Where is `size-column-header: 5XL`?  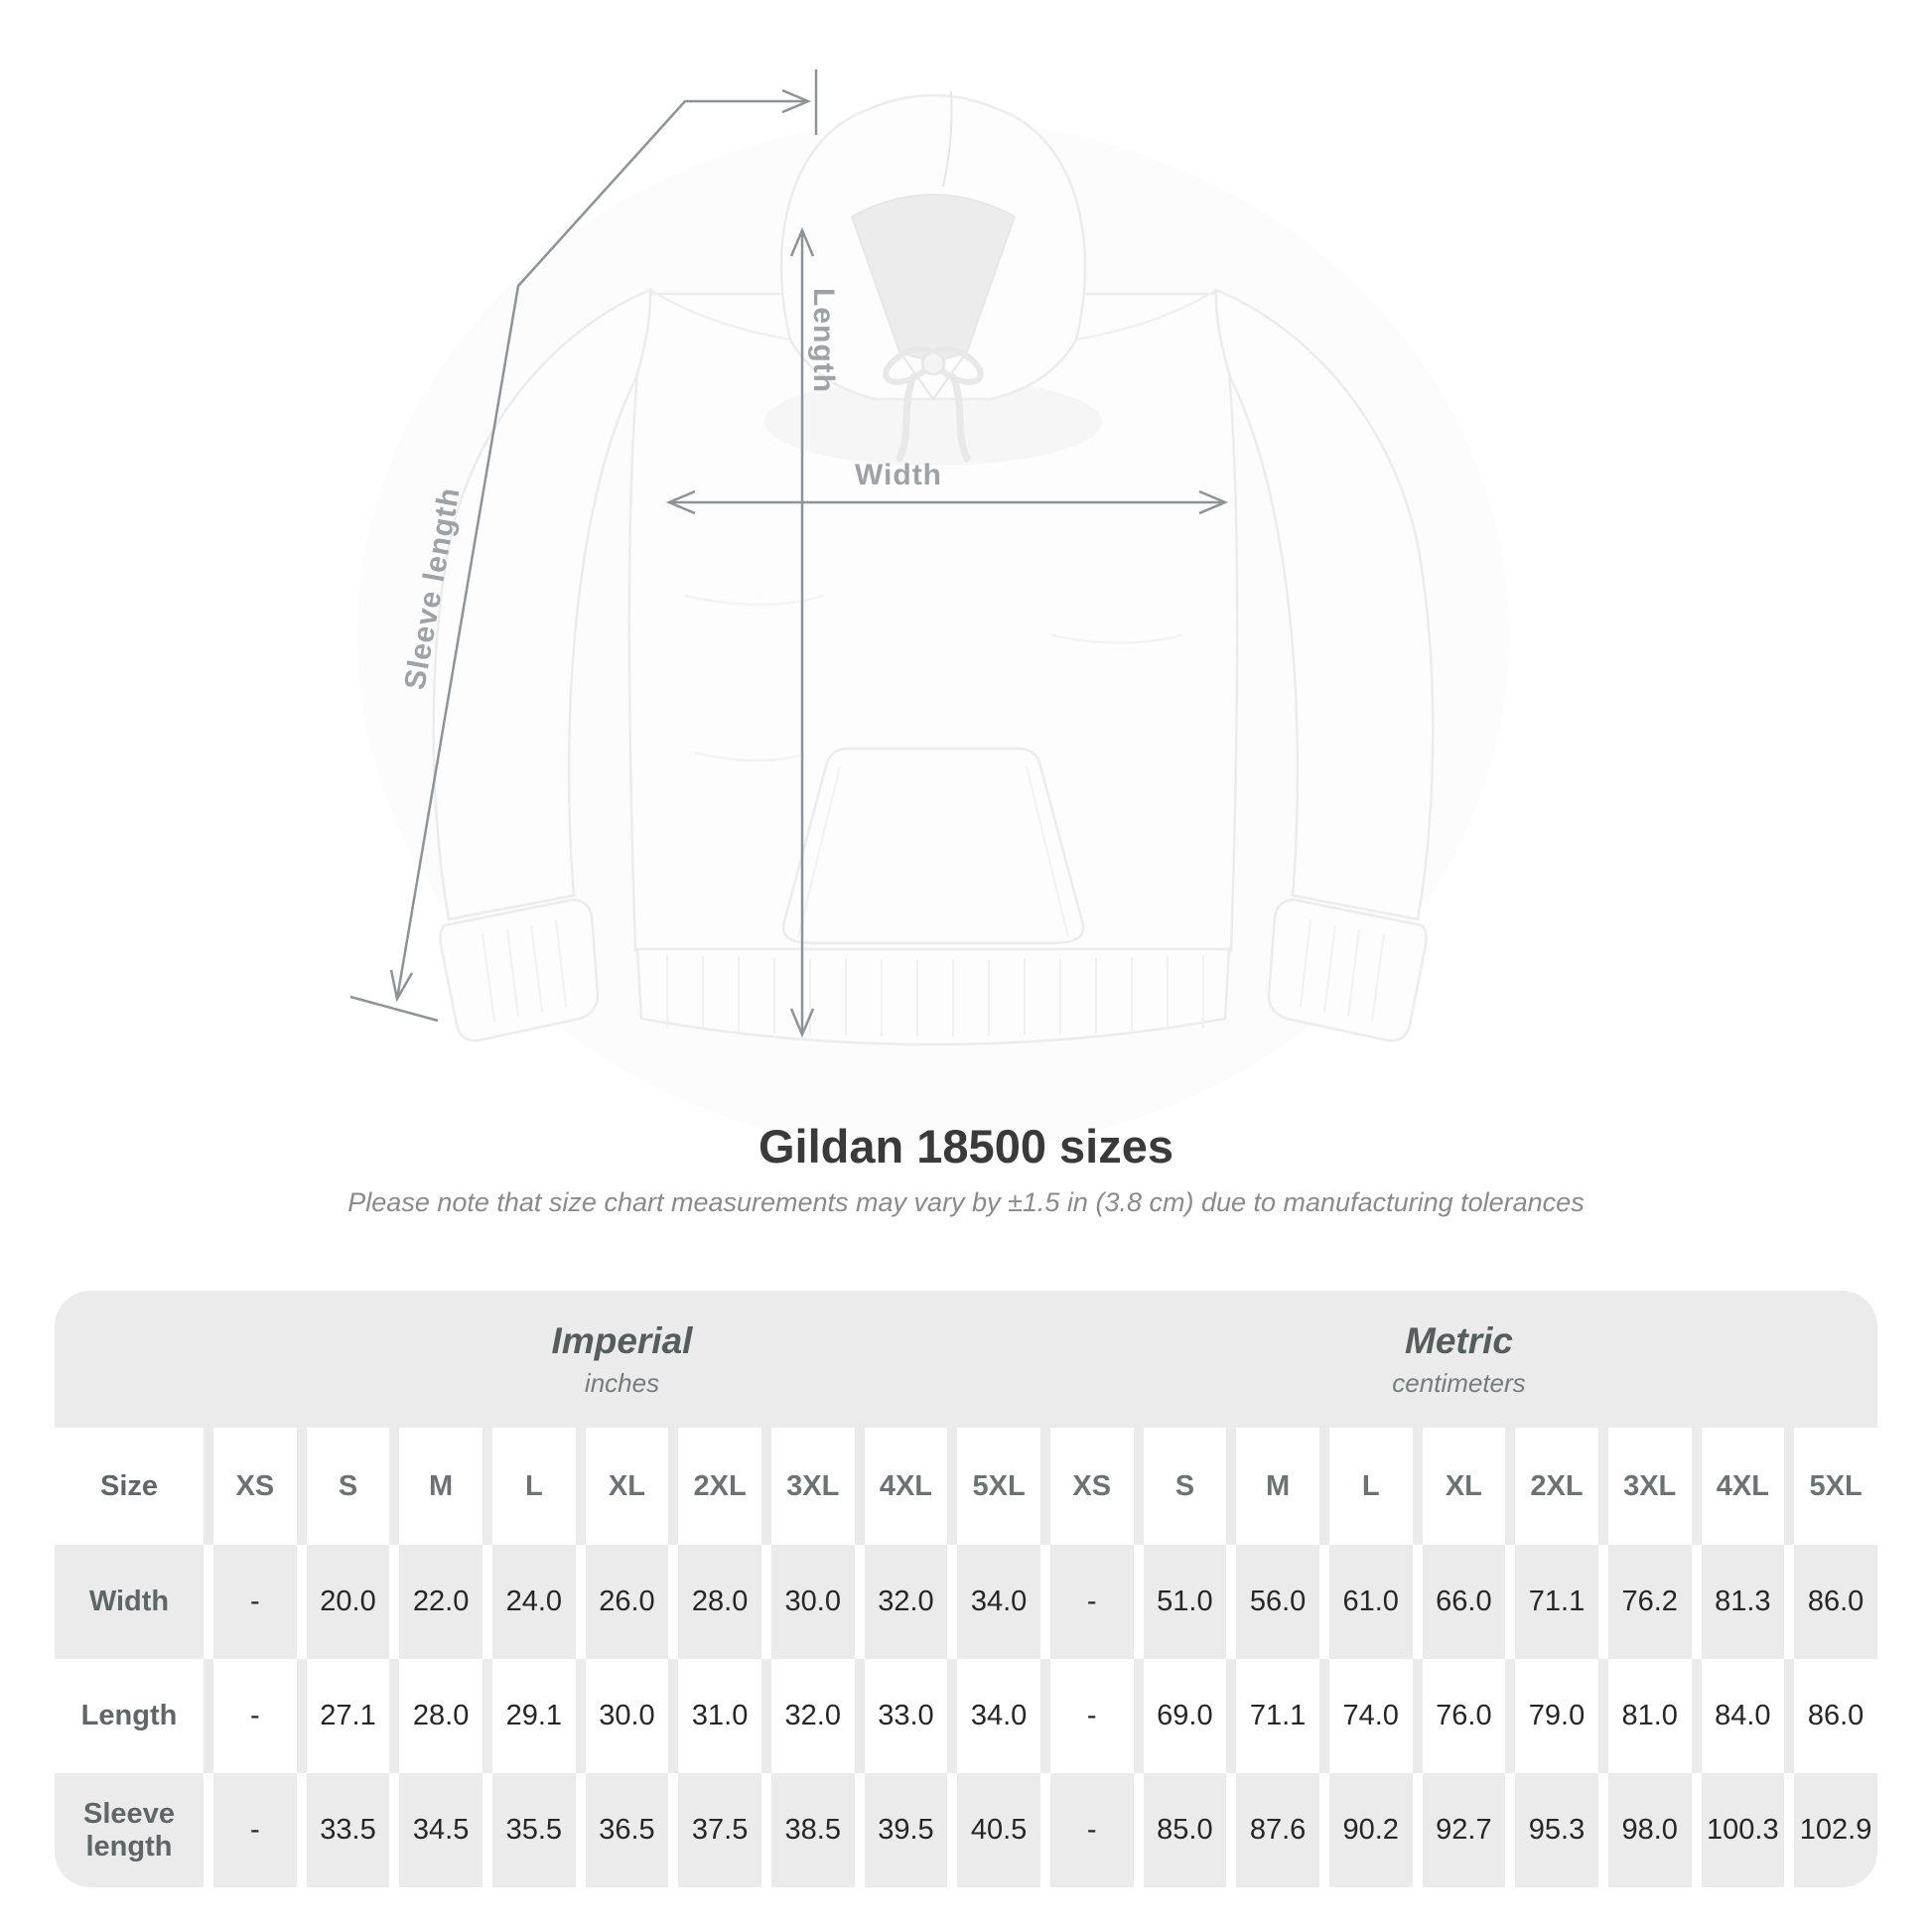 size-column-header: 5XL is located at coordinates (1831, 1486).